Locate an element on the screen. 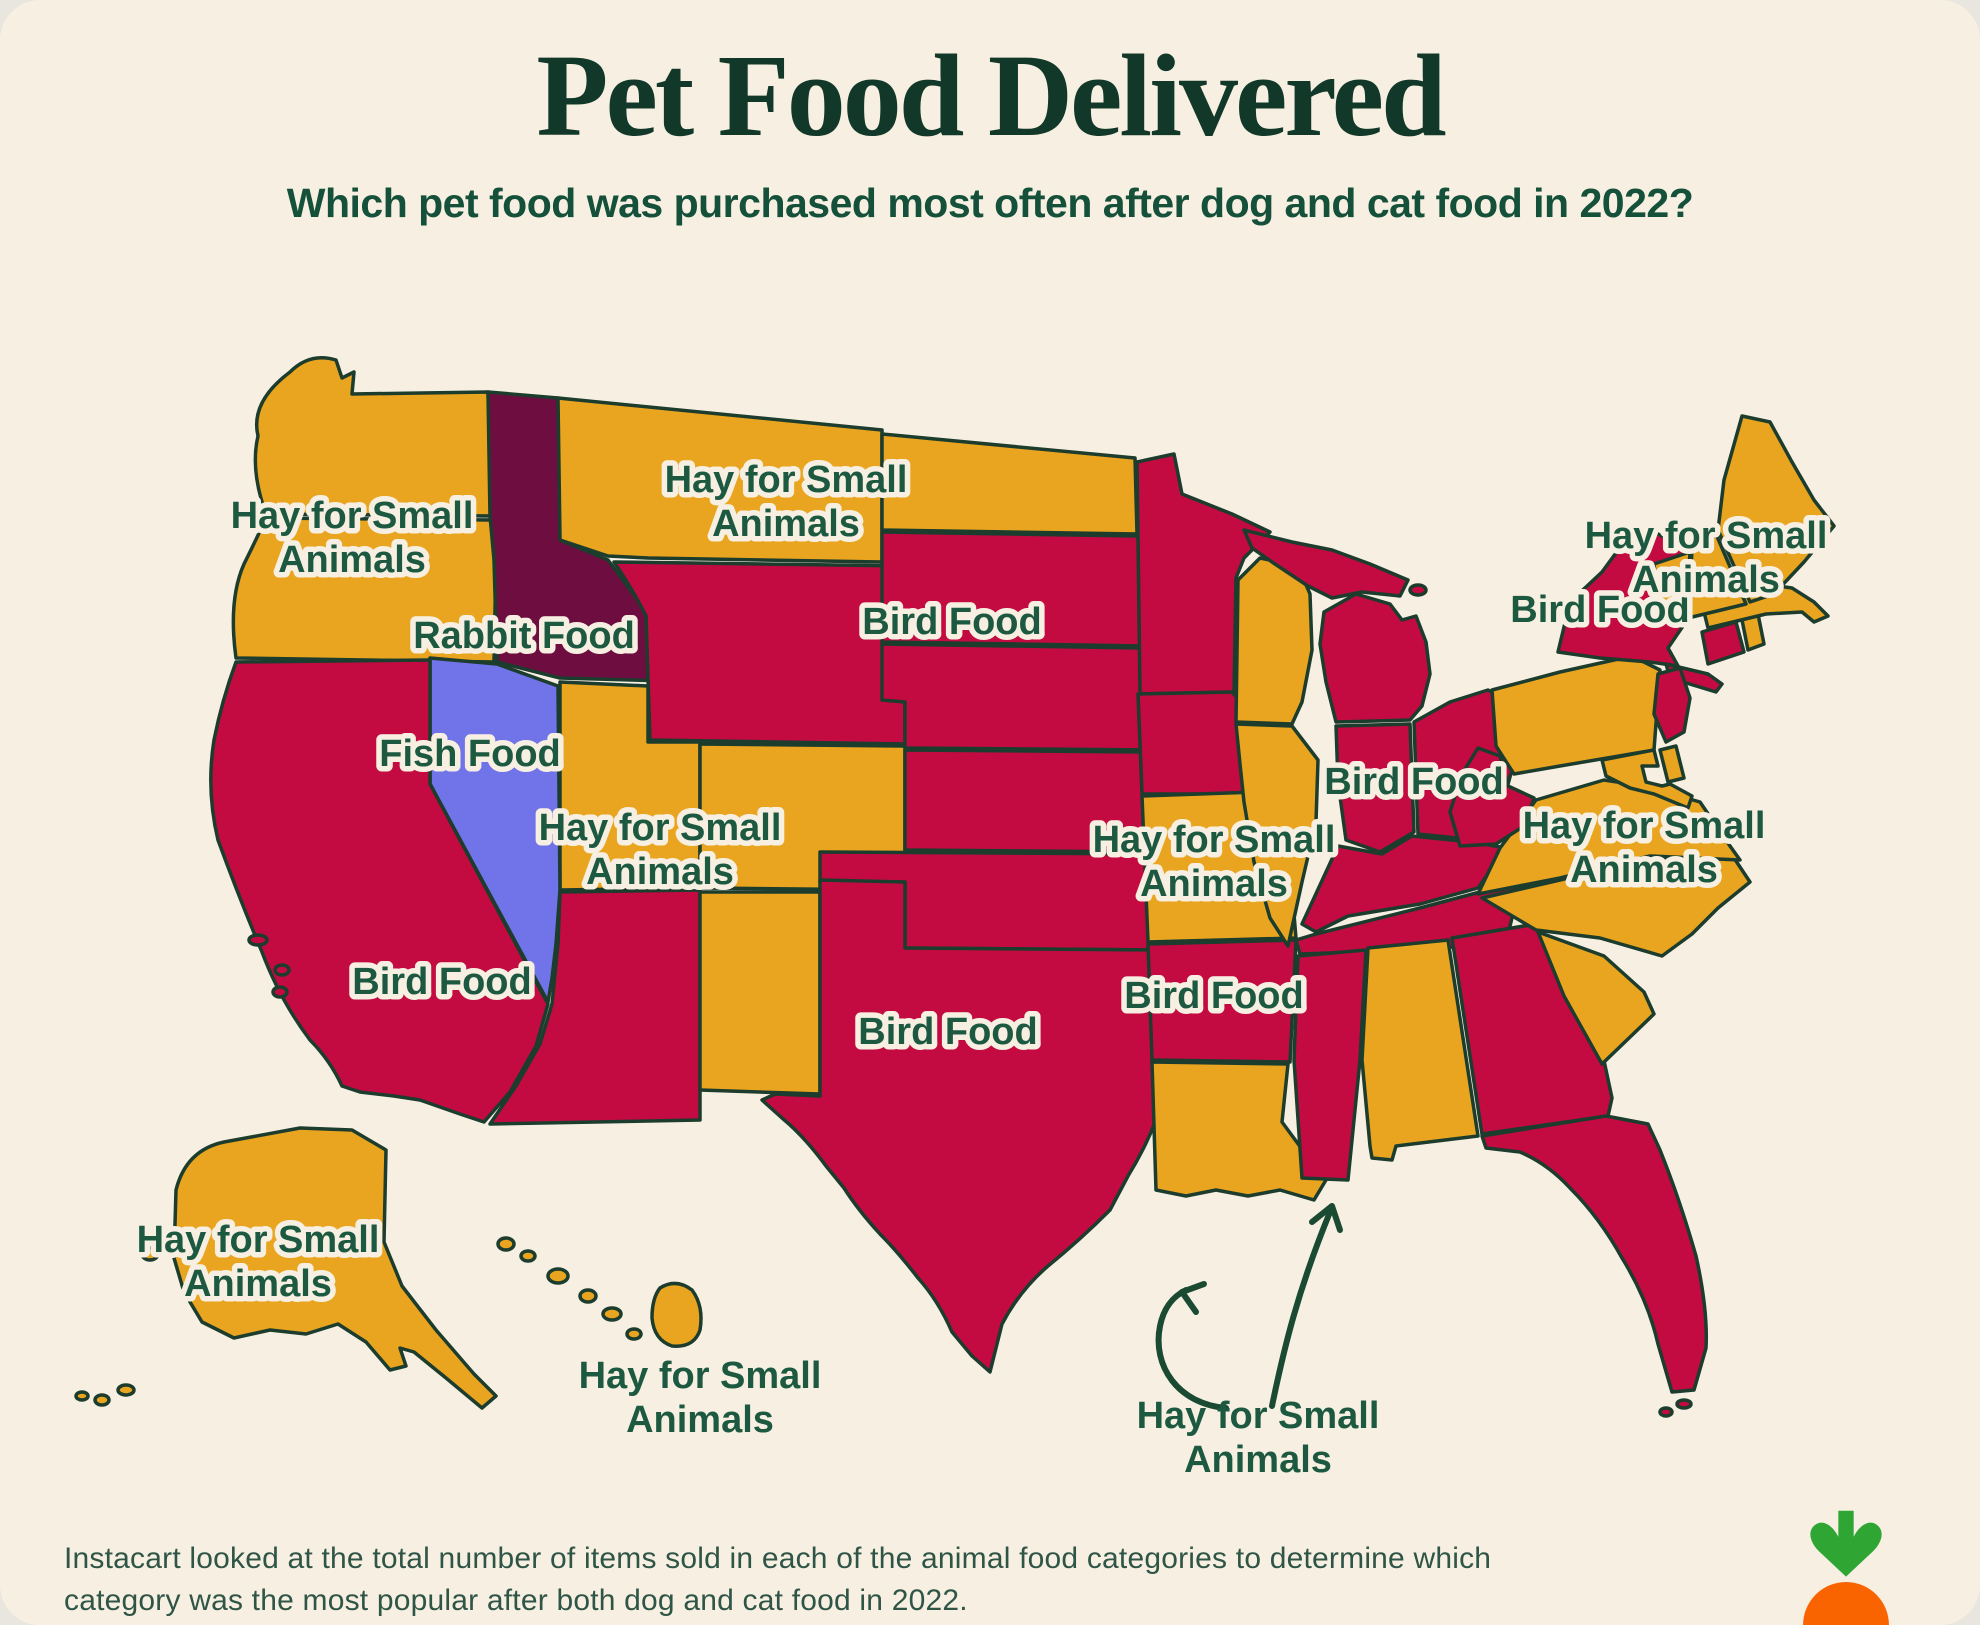 This screenshot has width=1980, height=1625. state-mi-mitten is located at coordinates (1375, 658).